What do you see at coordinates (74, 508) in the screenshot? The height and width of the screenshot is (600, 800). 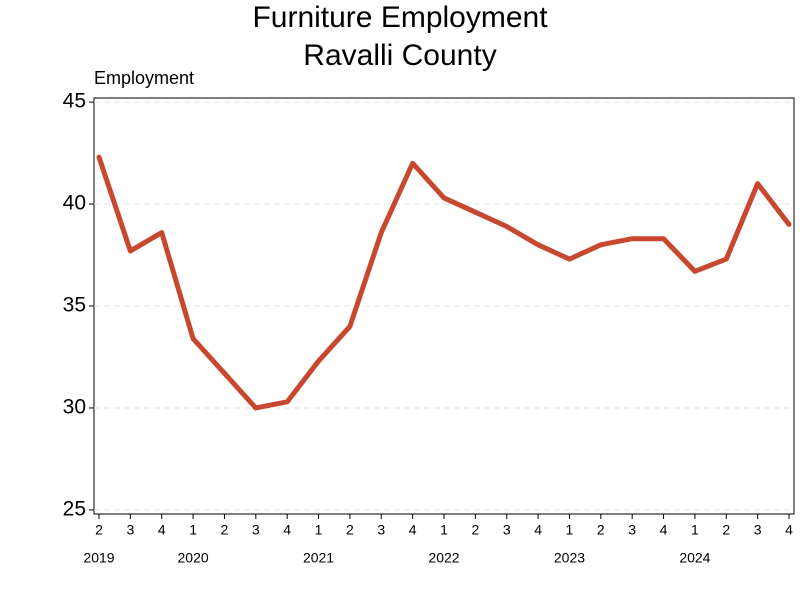 I see `y-tick-label: 25` at bounding box center [74, 508].